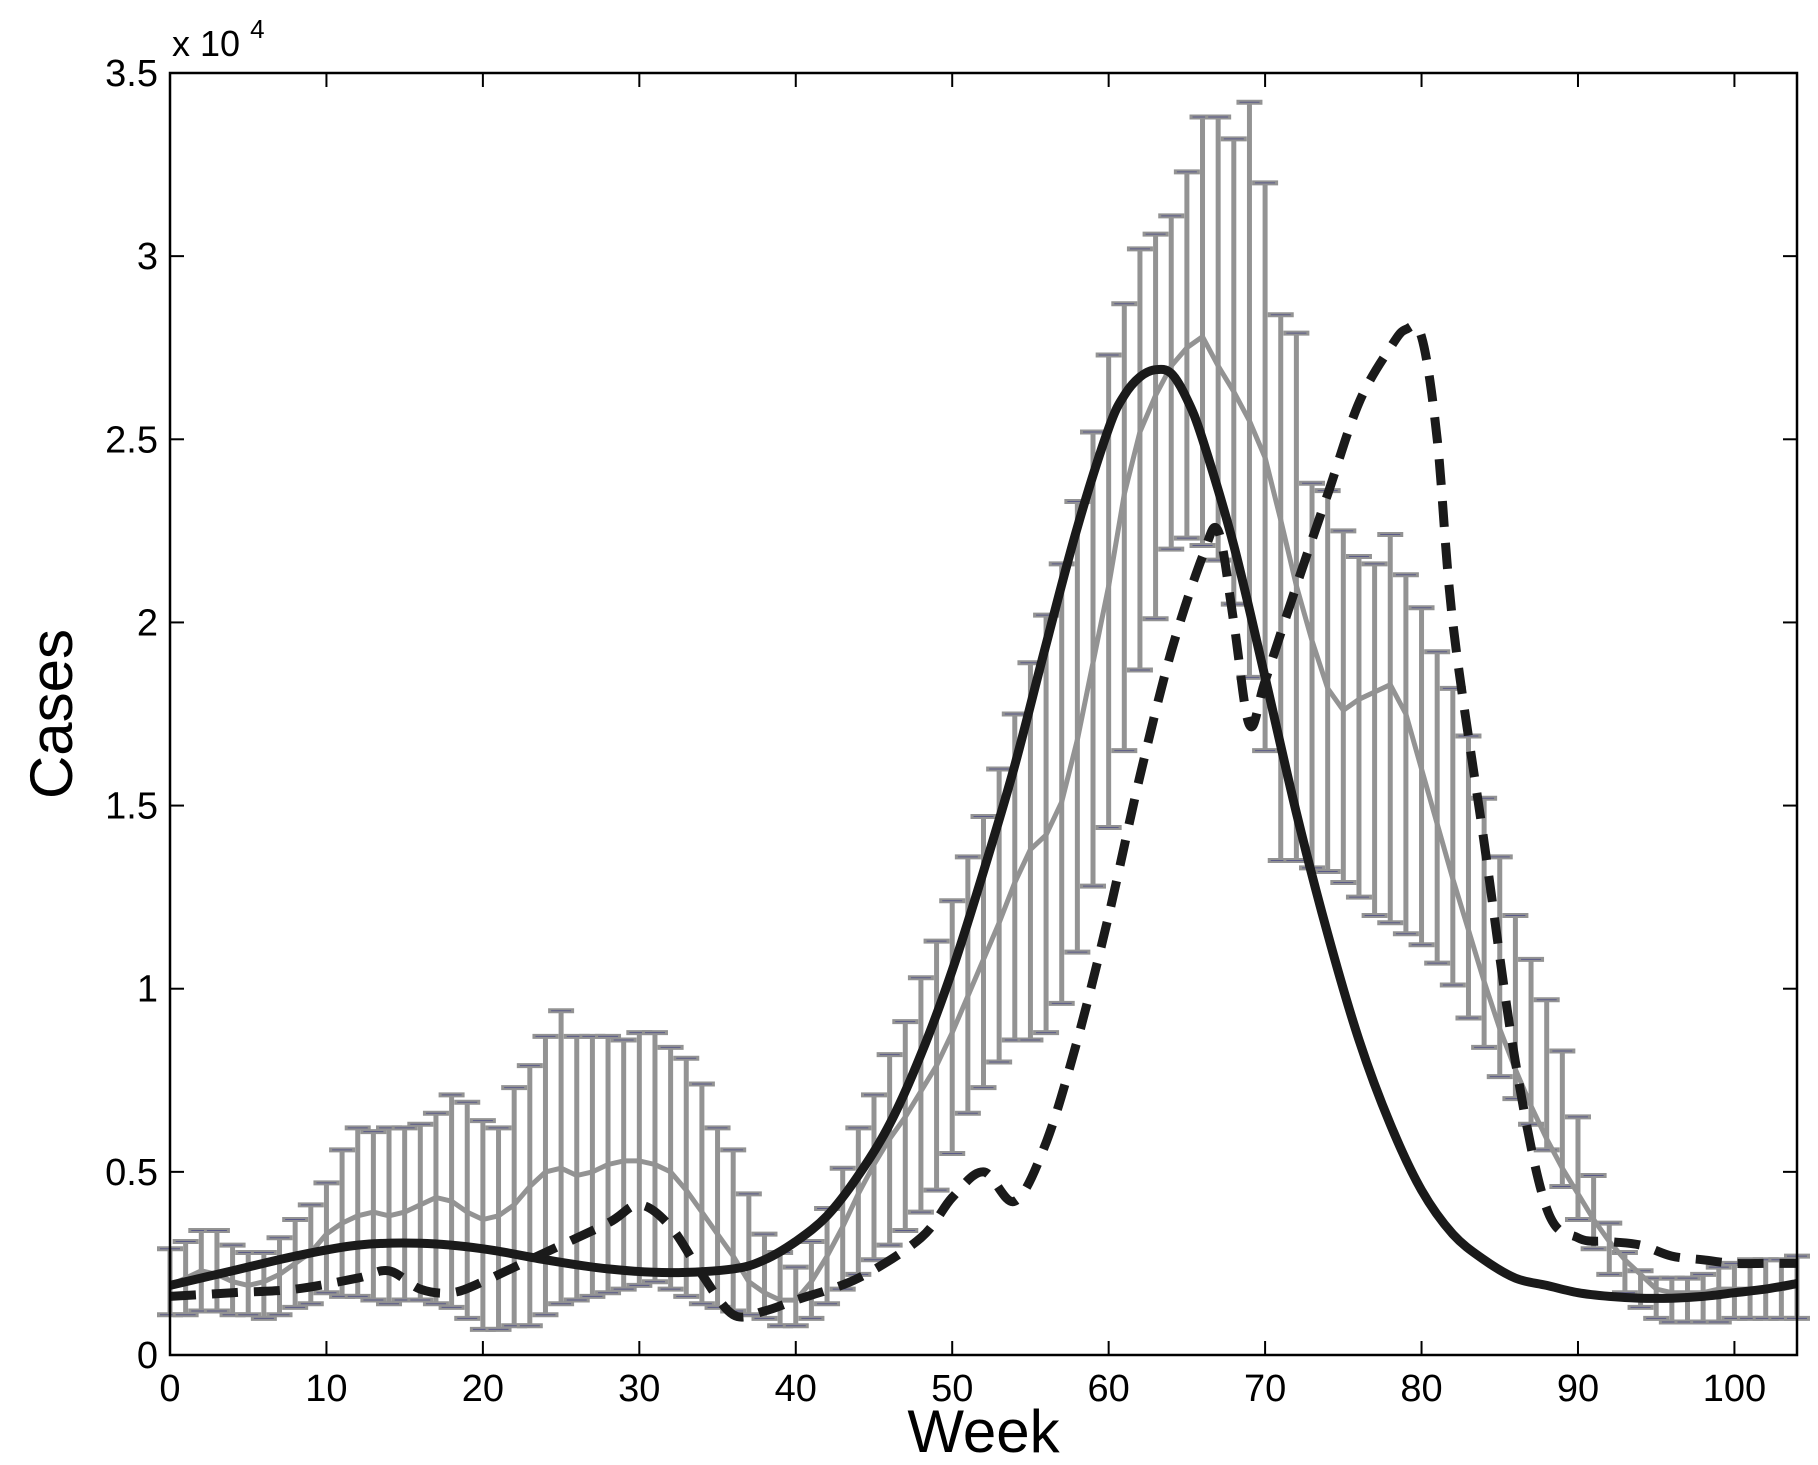  What do you see at coordinates (131, 715) in the screenshot?
I see `y-tick-labels: 0 0.5 1 1.5 2 2.5 3 3.5` at bounding box center [131, 715].